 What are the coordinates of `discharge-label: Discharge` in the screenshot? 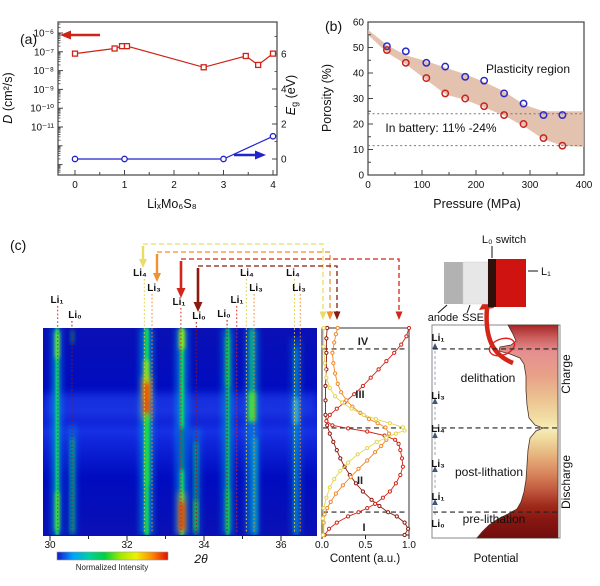 It's located at (566, 482).